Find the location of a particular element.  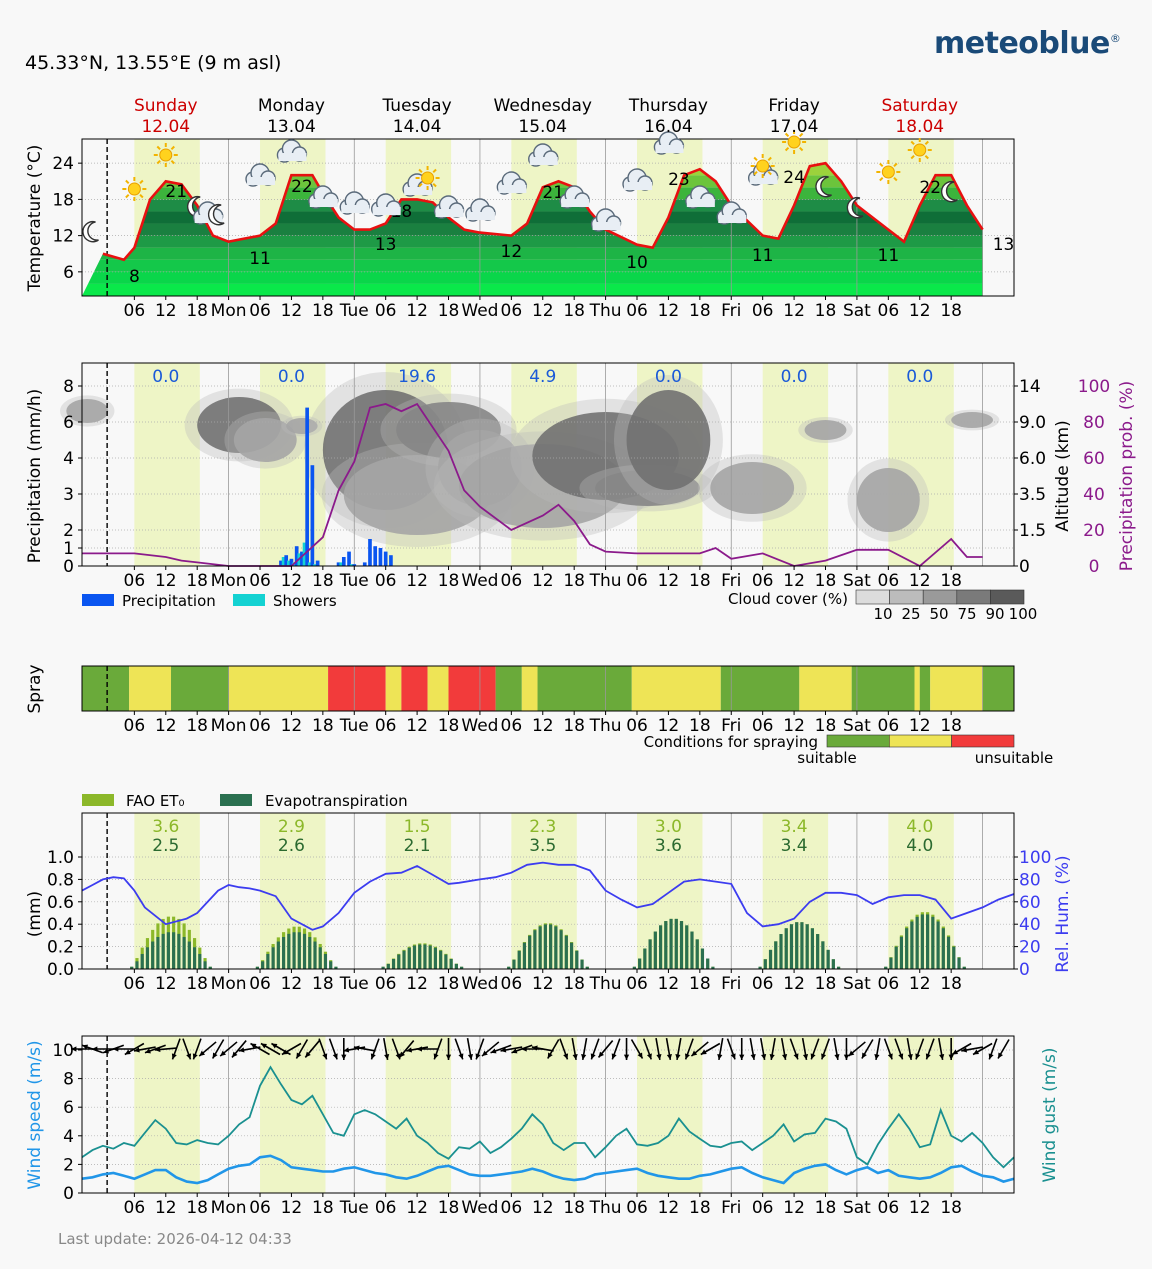

altitude-tick-label: 9.0 is located at coordinates (1032, 423).